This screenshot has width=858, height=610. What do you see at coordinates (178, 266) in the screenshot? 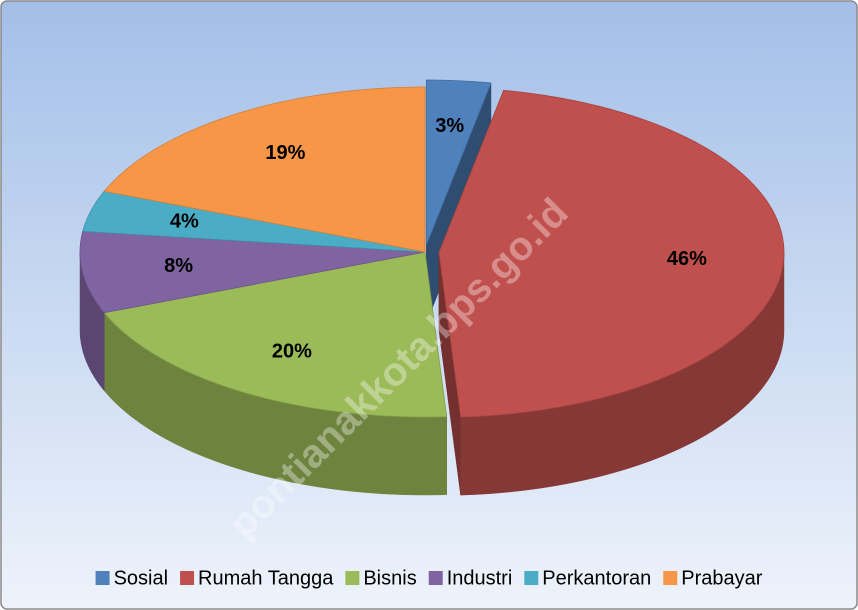
I see `data-label: 8%` at bounding box center [178, 266].